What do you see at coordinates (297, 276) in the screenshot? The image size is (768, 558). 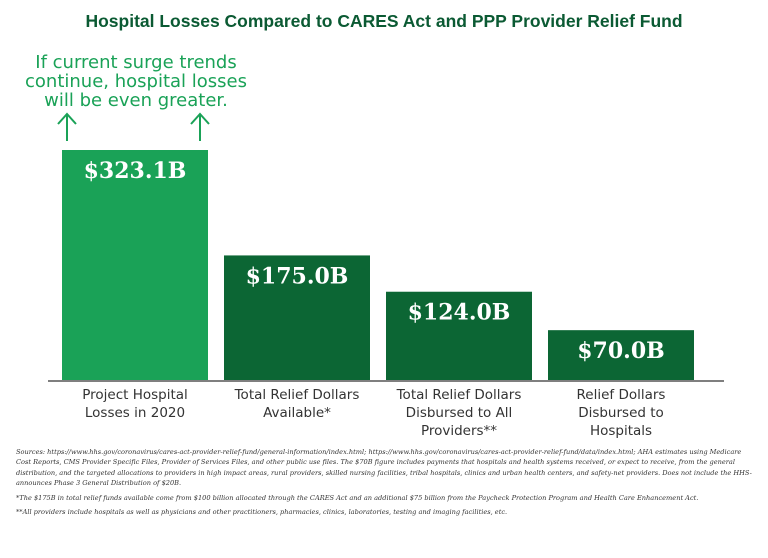 I see `bar-value-label: $175.0B` at bounding box center [297, 276].